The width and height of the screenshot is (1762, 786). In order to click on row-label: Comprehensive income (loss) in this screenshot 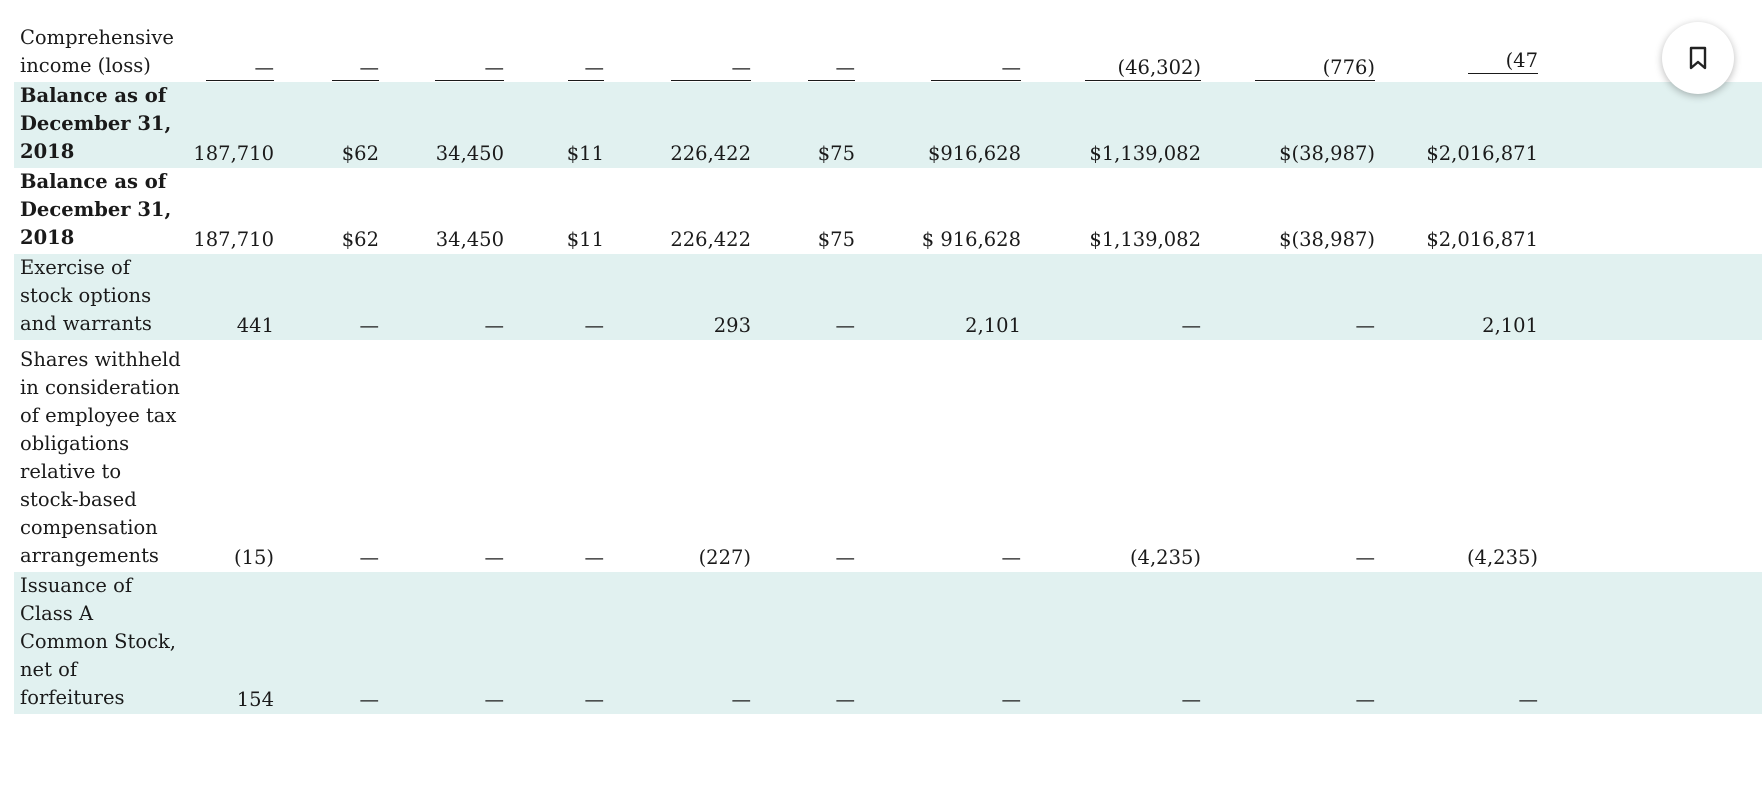, I will do `click(97, 51)`.